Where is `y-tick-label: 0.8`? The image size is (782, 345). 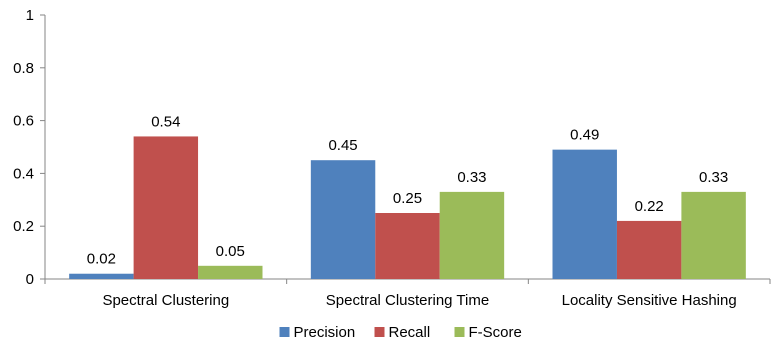 y-tick-label: 0.8 is located at coordinates (23, 68).